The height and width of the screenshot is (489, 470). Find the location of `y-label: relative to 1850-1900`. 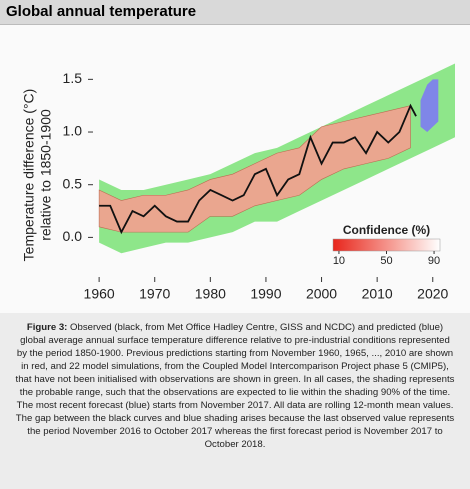

y-label: relative to 1850-1900 is located at coordinates (46, 175).